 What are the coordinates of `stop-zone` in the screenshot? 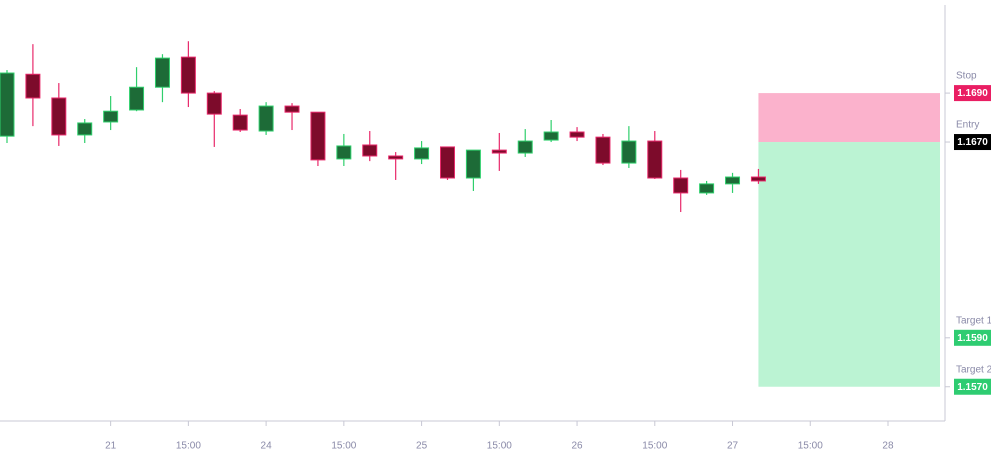 It's located at (849, 118).